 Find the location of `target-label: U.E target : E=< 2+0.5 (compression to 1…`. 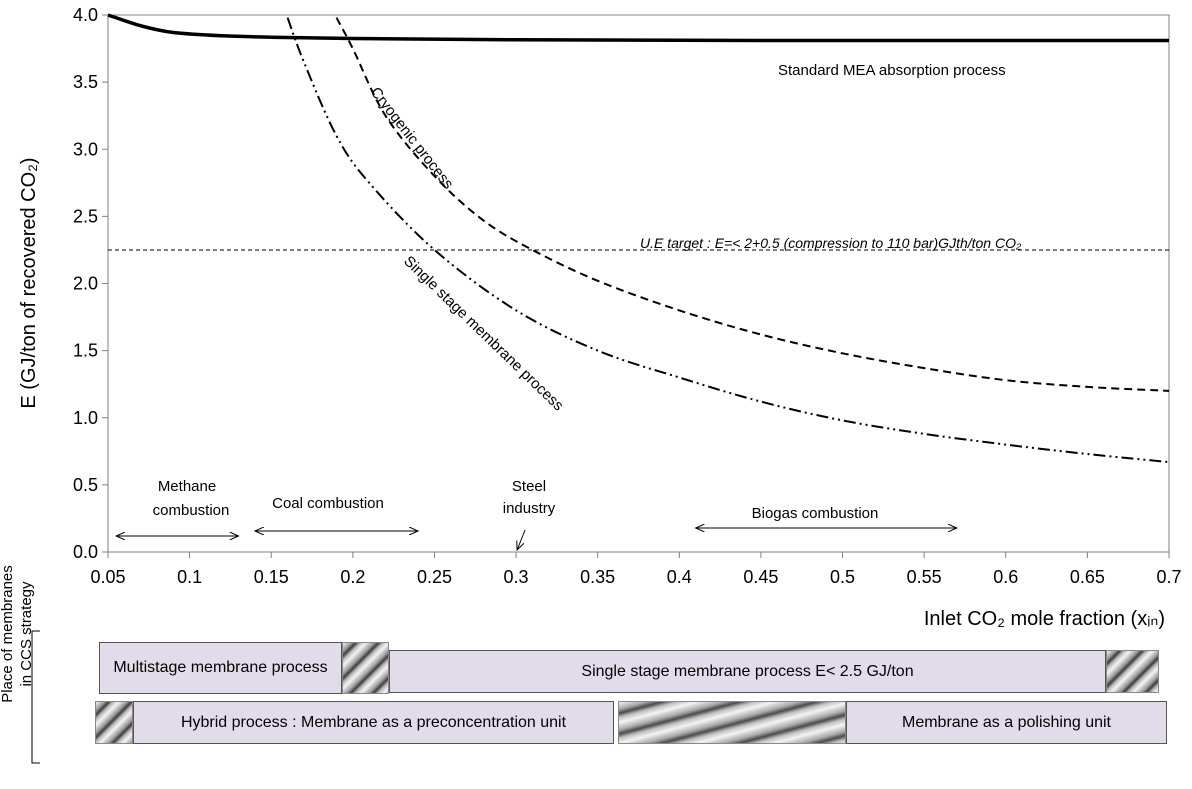

target-label: U.E target : E=< 2+0.5 (compression to 1… is located at coordinates (831, 243).